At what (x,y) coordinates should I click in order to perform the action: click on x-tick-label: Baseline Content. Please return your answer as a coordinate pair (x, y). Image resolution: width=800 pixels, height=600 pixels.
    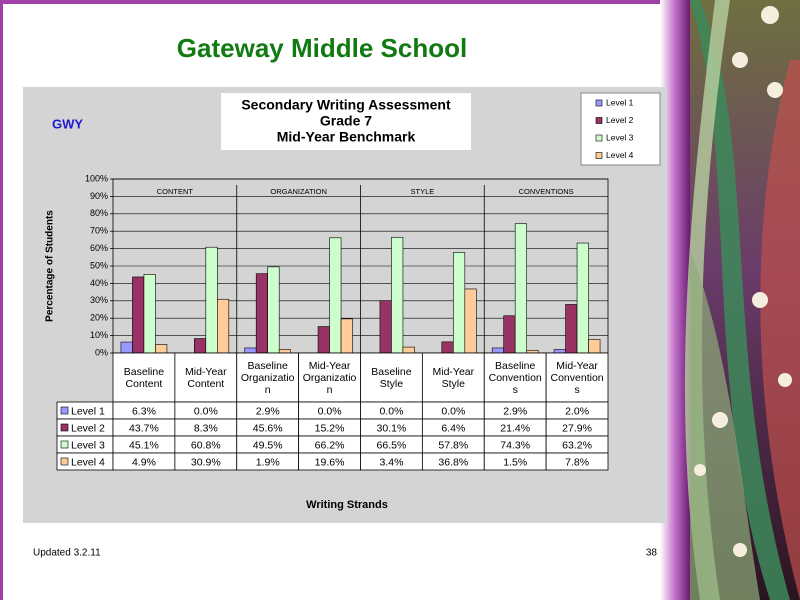
    Looking at the image, I should click on (144, 377).